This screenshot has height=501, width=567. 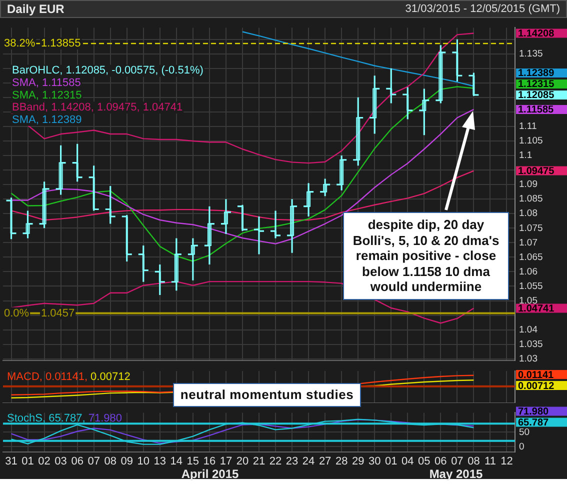 I want to click on x-tick-label: 04, so click(x=408, y=461).